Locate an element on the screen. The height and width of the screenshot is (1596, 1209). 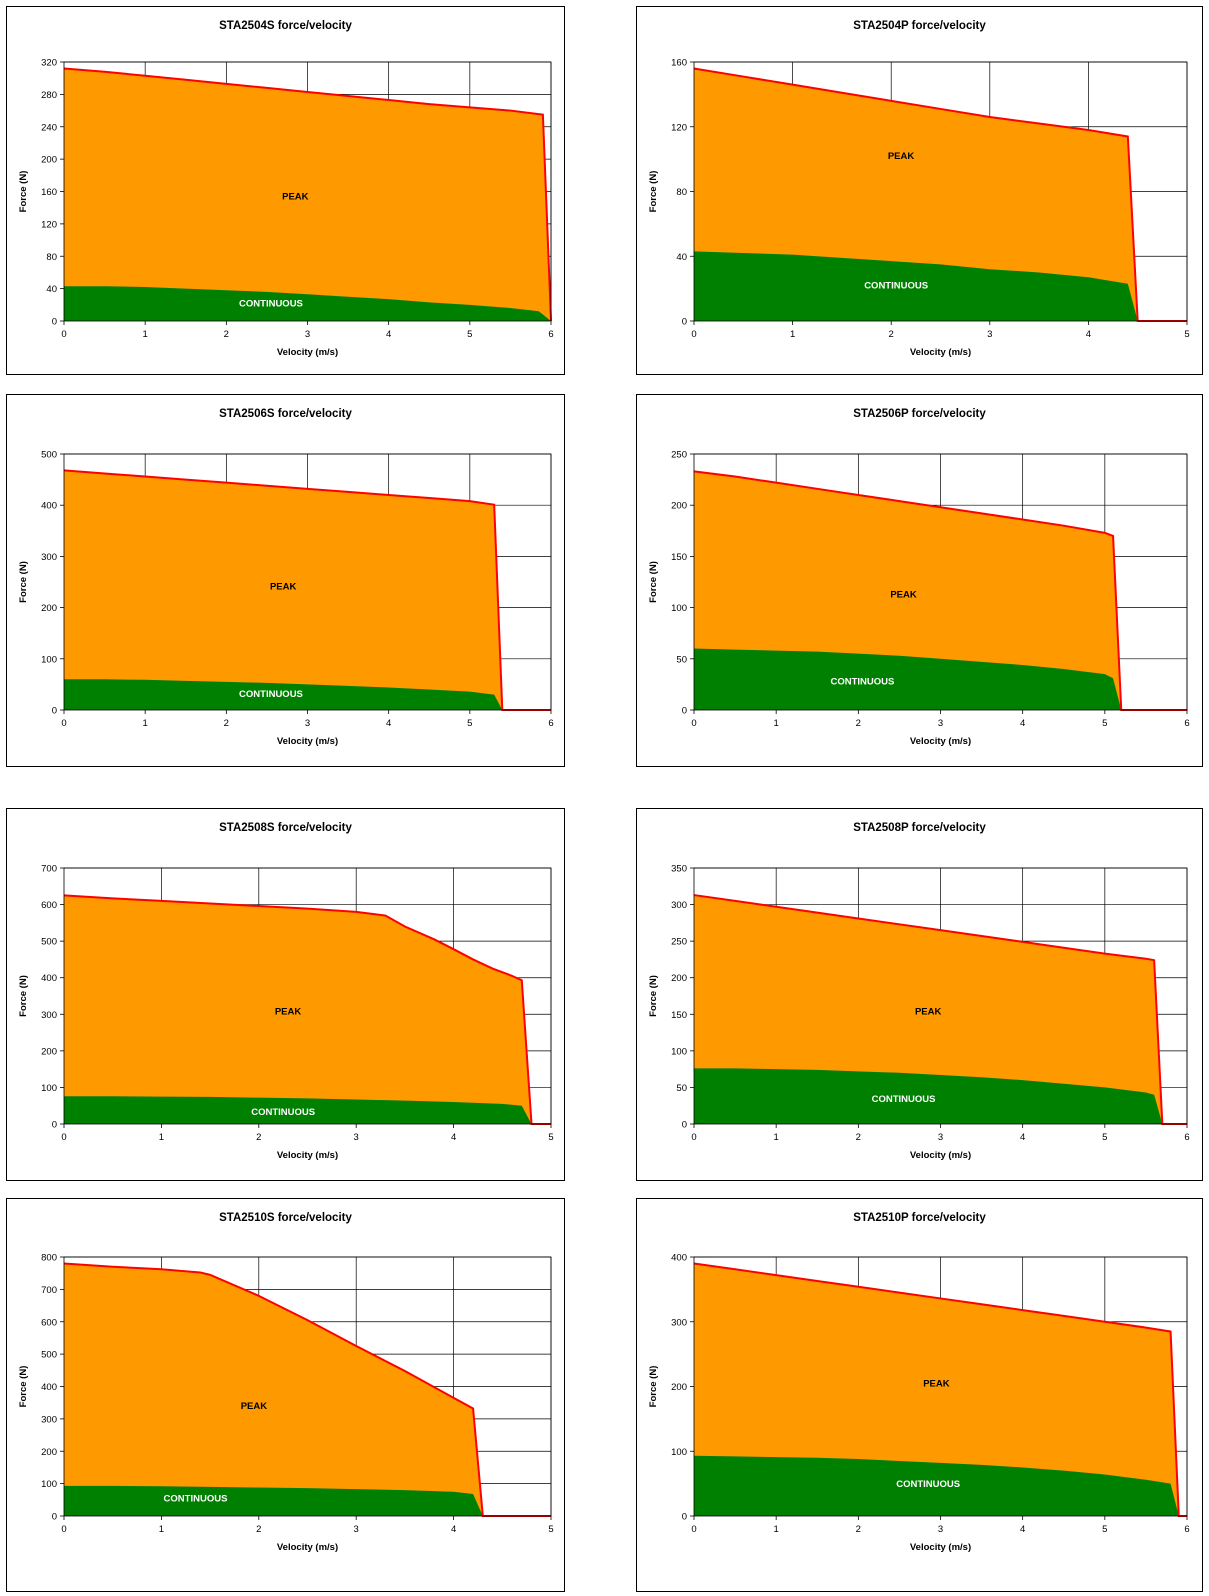
plot-frame is located at coordinates (307, 996).